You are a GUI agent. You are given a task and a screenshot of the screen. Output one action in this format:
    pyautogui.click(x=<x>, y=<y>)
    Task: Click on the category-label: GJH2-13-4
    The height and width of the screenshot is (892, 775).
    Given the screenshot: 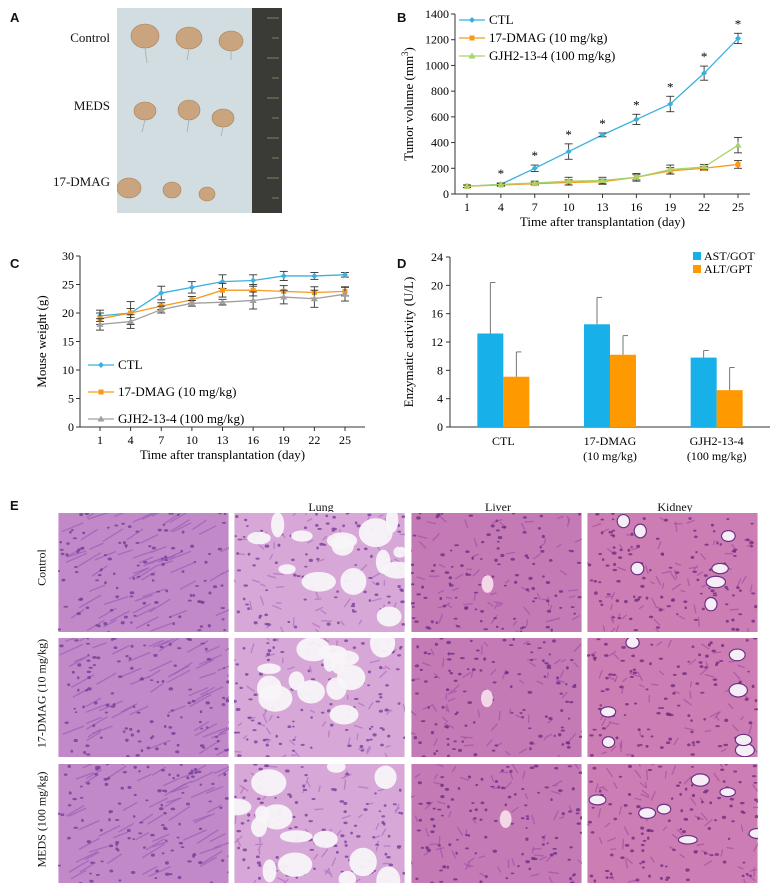 What is the action you would take?
    pyautogui.click(x=717, y=441)
    